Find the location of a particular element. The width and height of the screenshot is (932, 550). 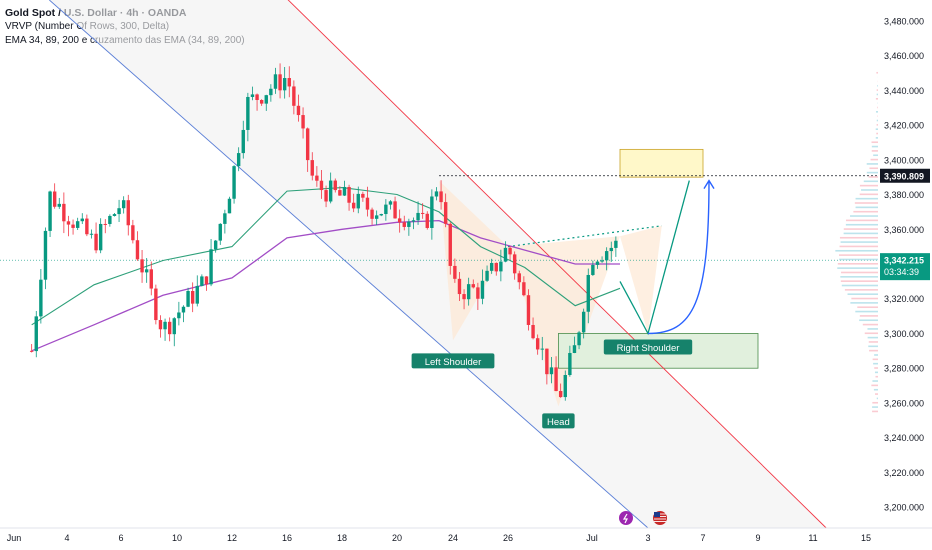

time-tick-label: 12 is located at coordinates (232, 538).